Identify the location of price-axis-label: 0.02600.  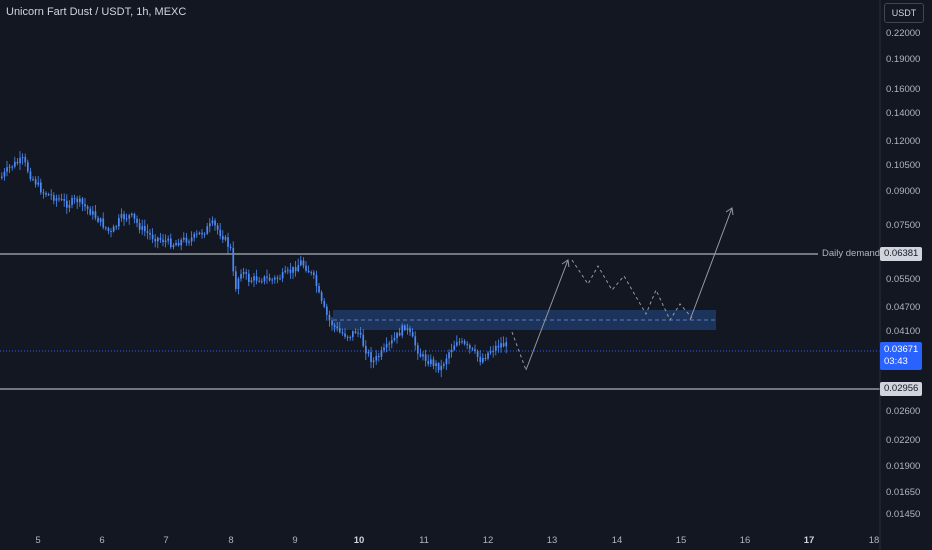
(903, 411).